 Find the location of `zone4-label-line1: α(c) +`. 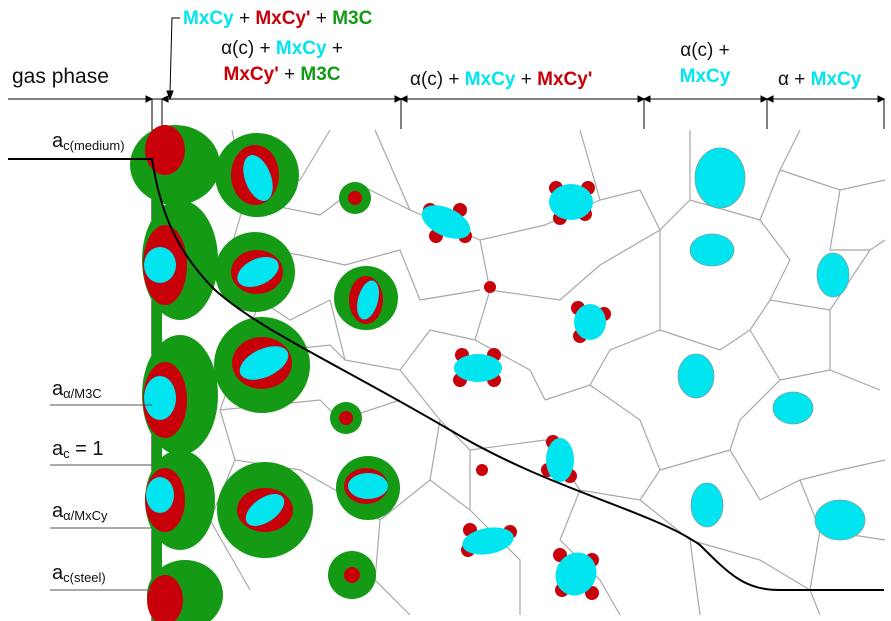

zone4-label-line1: α(c) + is located at coordinates (705, 50).